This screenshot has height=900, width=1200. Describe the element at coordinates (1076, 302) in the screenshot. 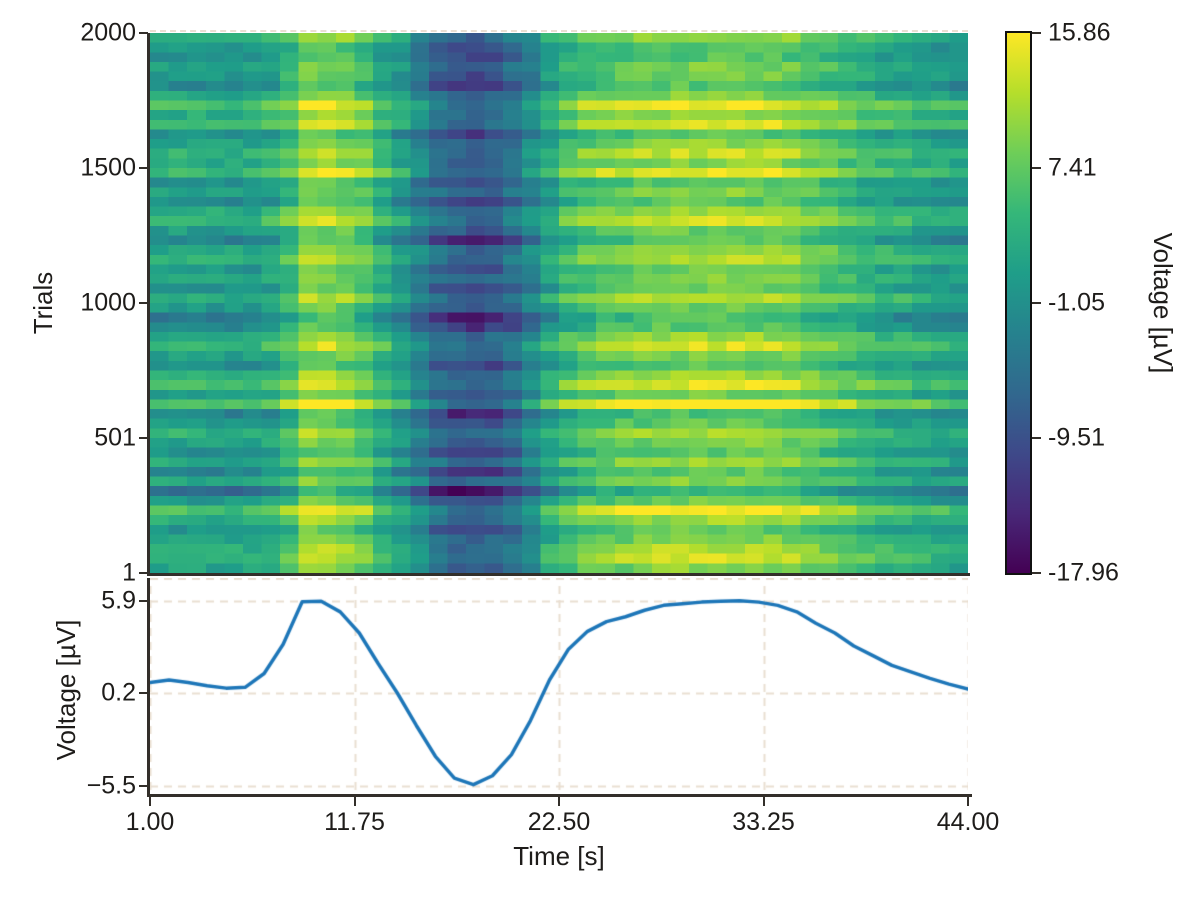

I see `colorbar-tick-label: -1.05` at that location.